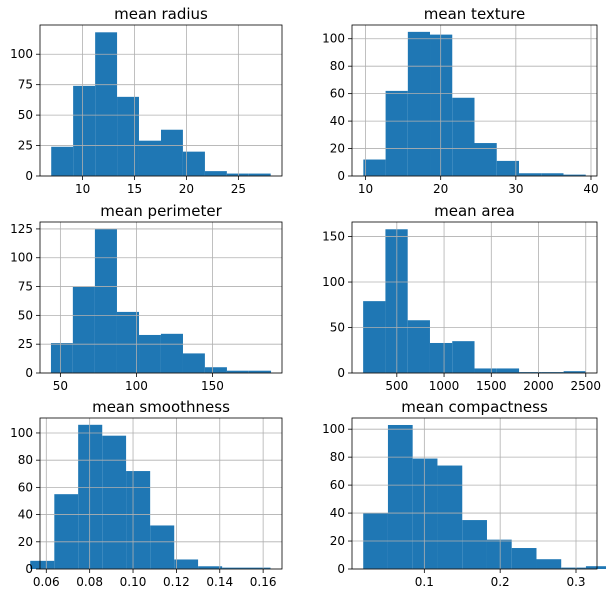 The image size is (606, 595). I want to click on x-tick-label: 25, so click(238, 189).